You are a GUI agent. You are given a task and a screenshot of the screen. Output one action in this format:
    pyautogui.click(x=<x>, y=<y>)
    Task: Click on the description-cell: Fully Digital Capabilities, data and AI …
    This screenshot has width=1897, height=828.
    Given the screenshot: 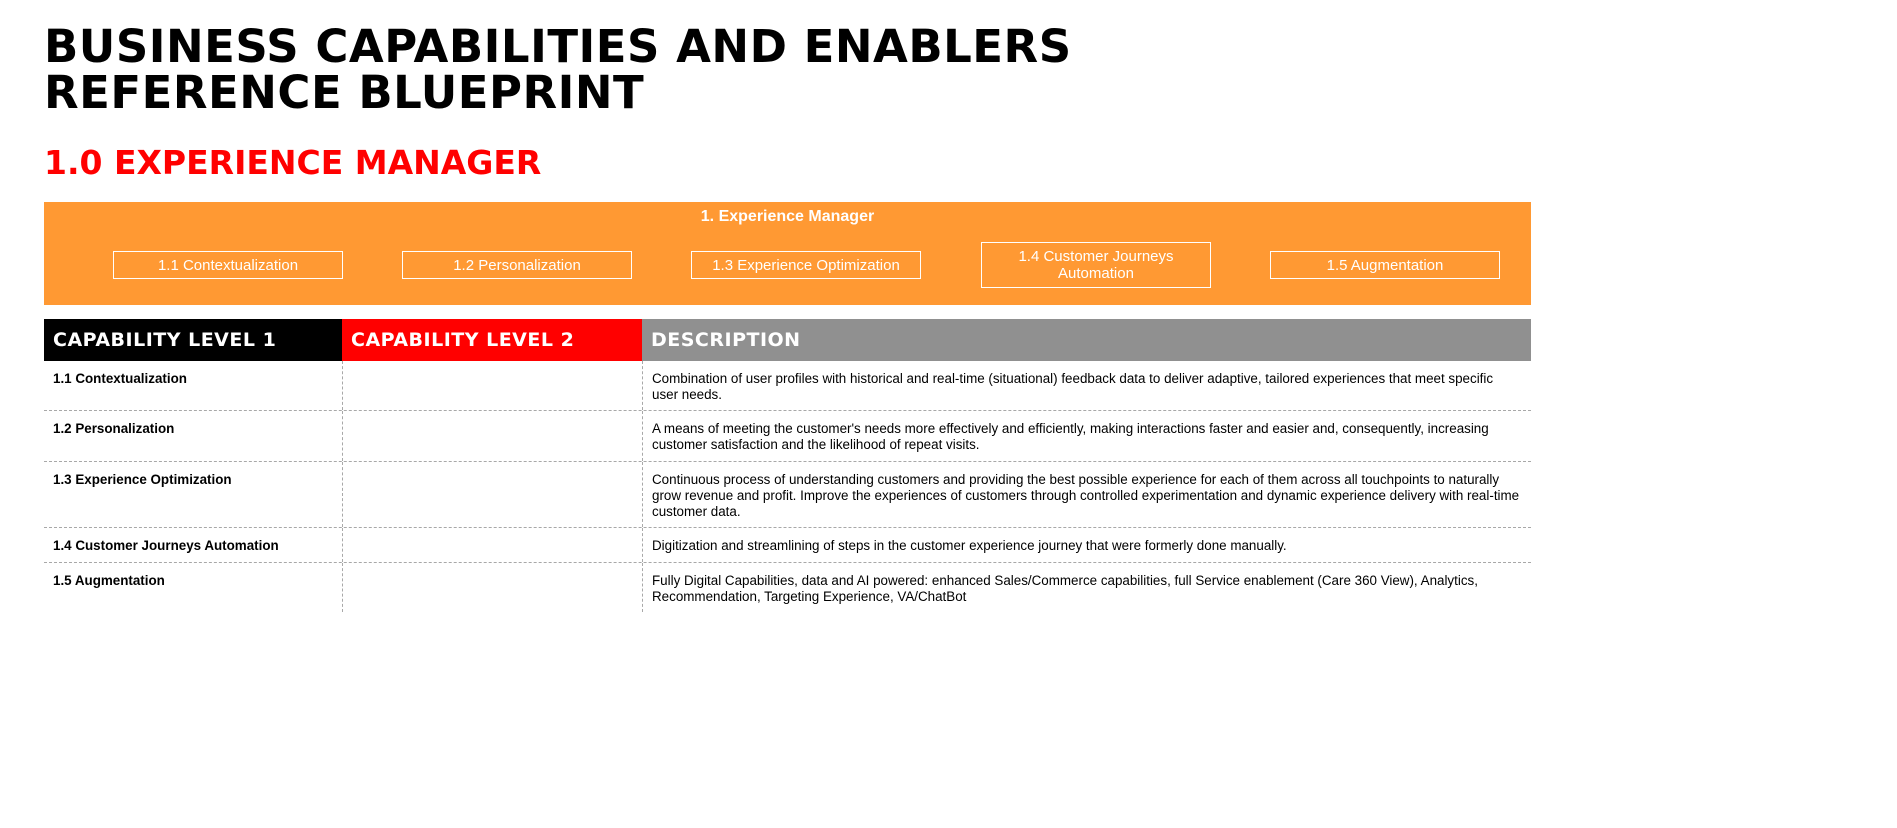 What is the action you would take?
    pyautogui.click(x=1086, y=587)
    